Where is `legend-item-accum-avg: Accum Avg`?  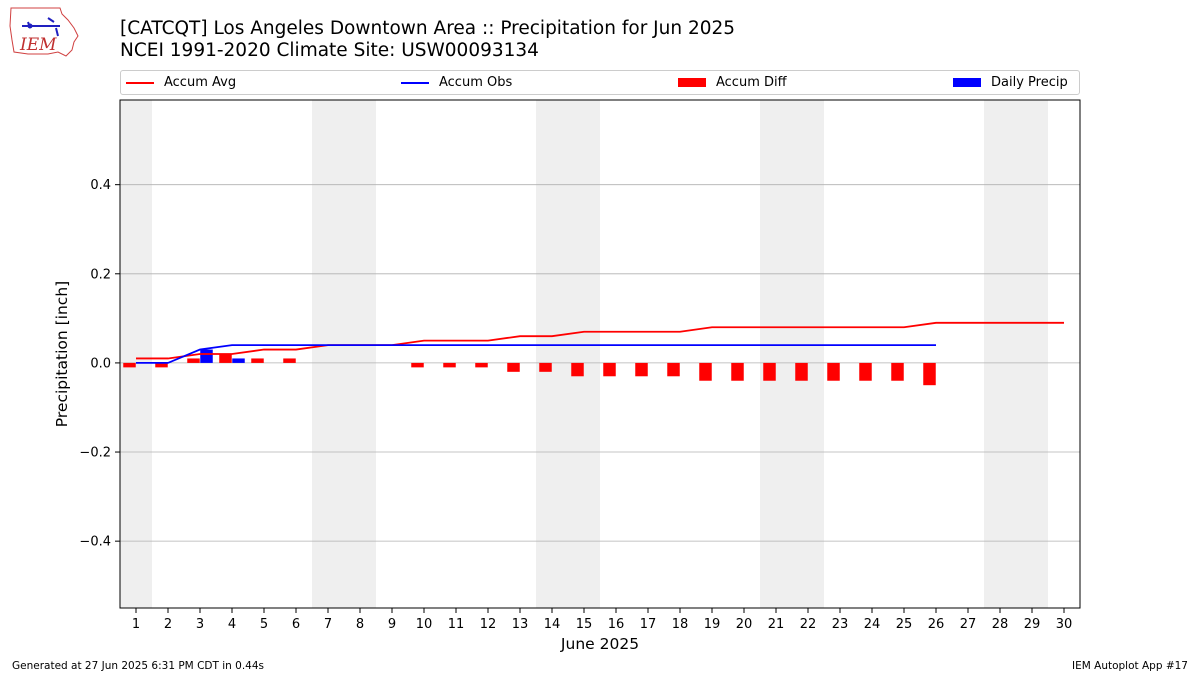
legend-item-accum-avg: Accum Avg is located at coordinates (181, 82).